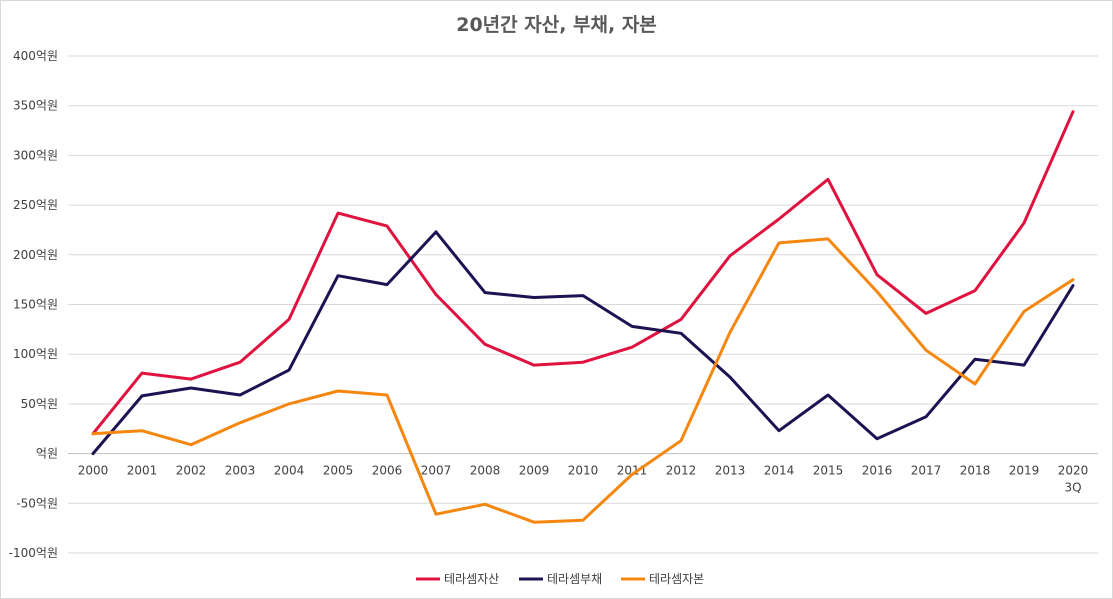 The image size is (1113, 599). What do you see at coordinates (485, 471) in the screenshot?
I see `x-tick-label: 2008` at bounding box center [485, 471].